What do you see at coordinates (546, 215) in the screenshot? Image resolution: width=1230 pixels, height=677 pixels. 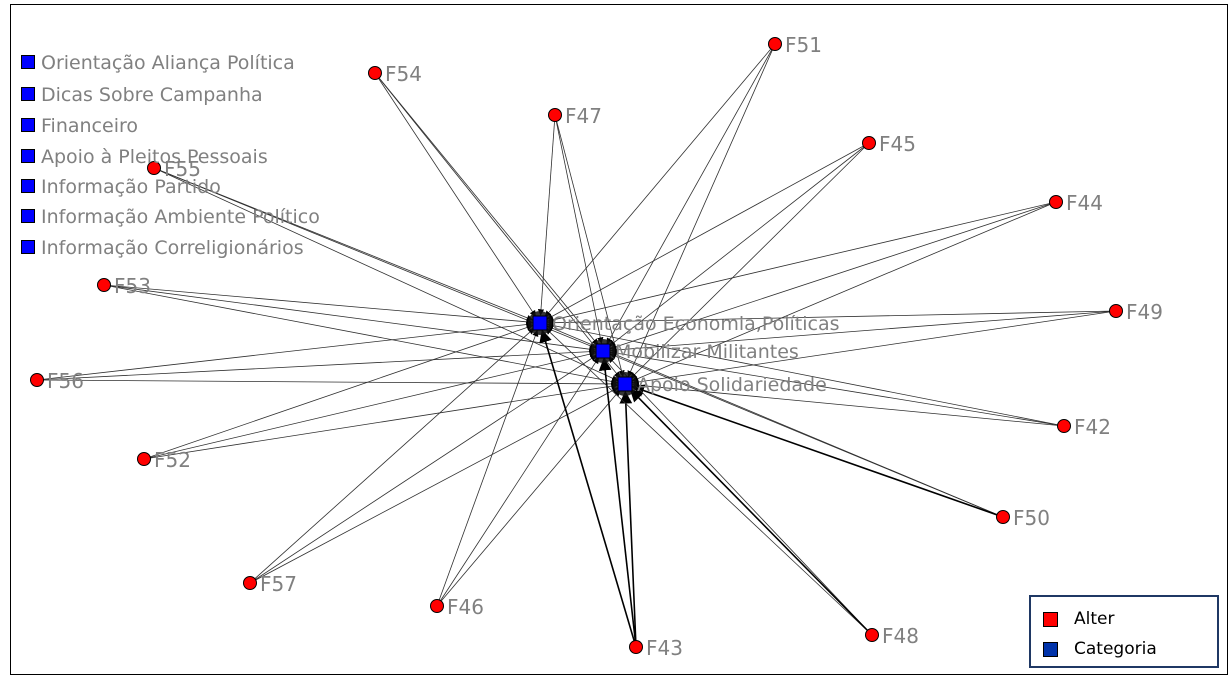 I see `edge-f47-h1` at bounding box center [546, 215].